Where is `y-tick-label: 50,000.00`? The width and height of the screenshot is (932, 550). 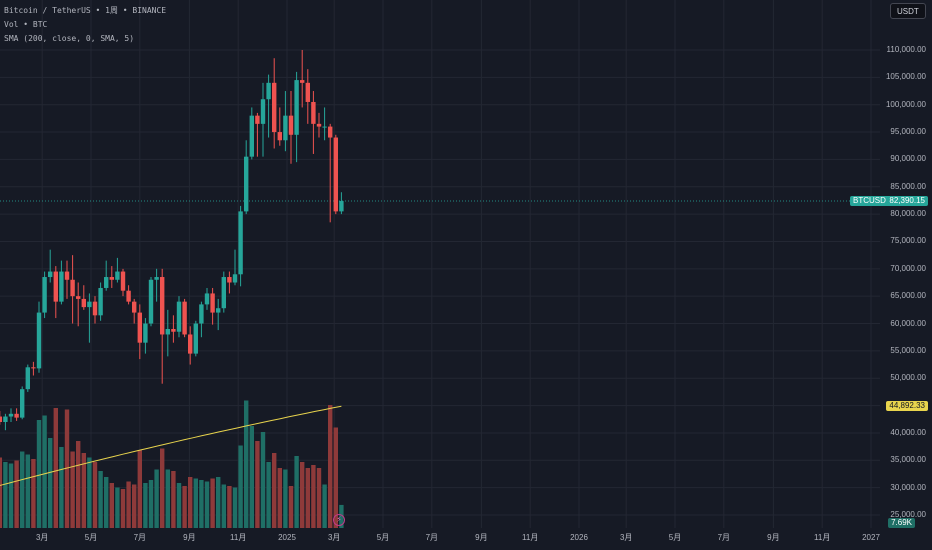 y-tick-label: 50,000.00 is located at coordinates (908, 378).